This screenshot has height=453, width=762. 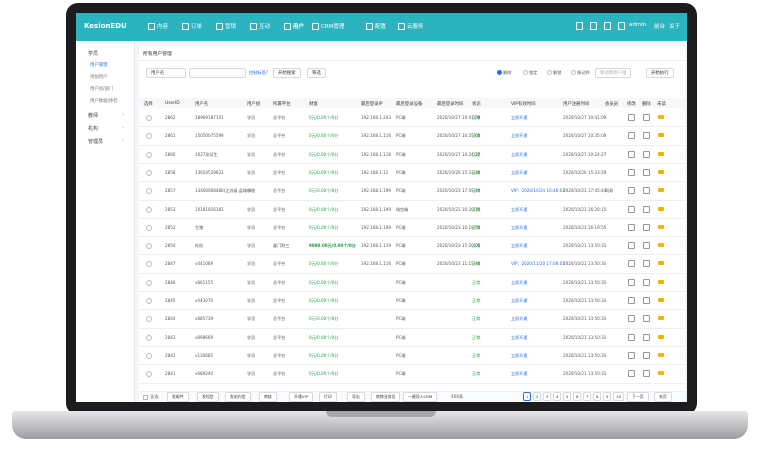 What do you see at coordinates (675, 27) in the screenshot?
I see `nav-link: 关于` at bounding box center [675, 27].